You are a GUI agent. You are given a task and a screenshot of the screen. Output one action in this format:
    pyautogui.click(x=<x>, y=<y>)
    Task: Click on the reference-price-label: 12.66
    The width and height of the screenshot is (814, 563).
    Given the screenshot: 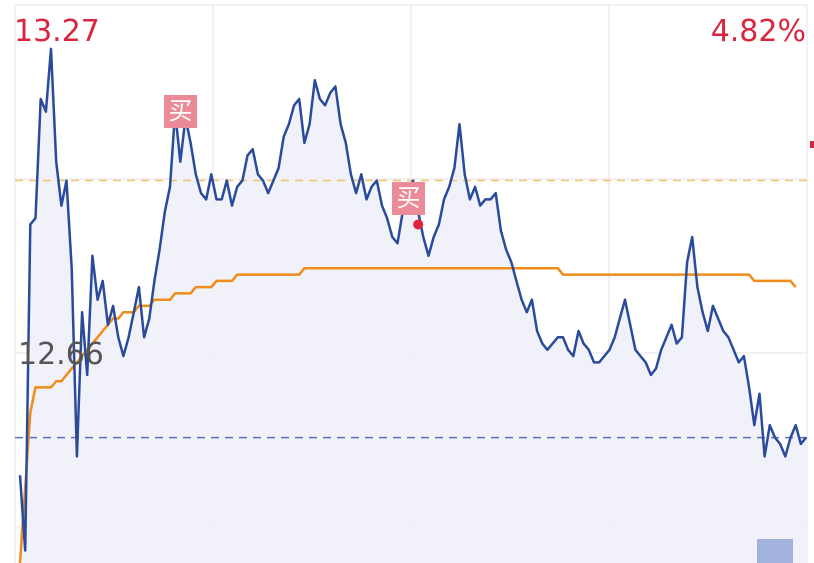 What is the action you would take?
    pyautogui.click(x=61, y=354)
    